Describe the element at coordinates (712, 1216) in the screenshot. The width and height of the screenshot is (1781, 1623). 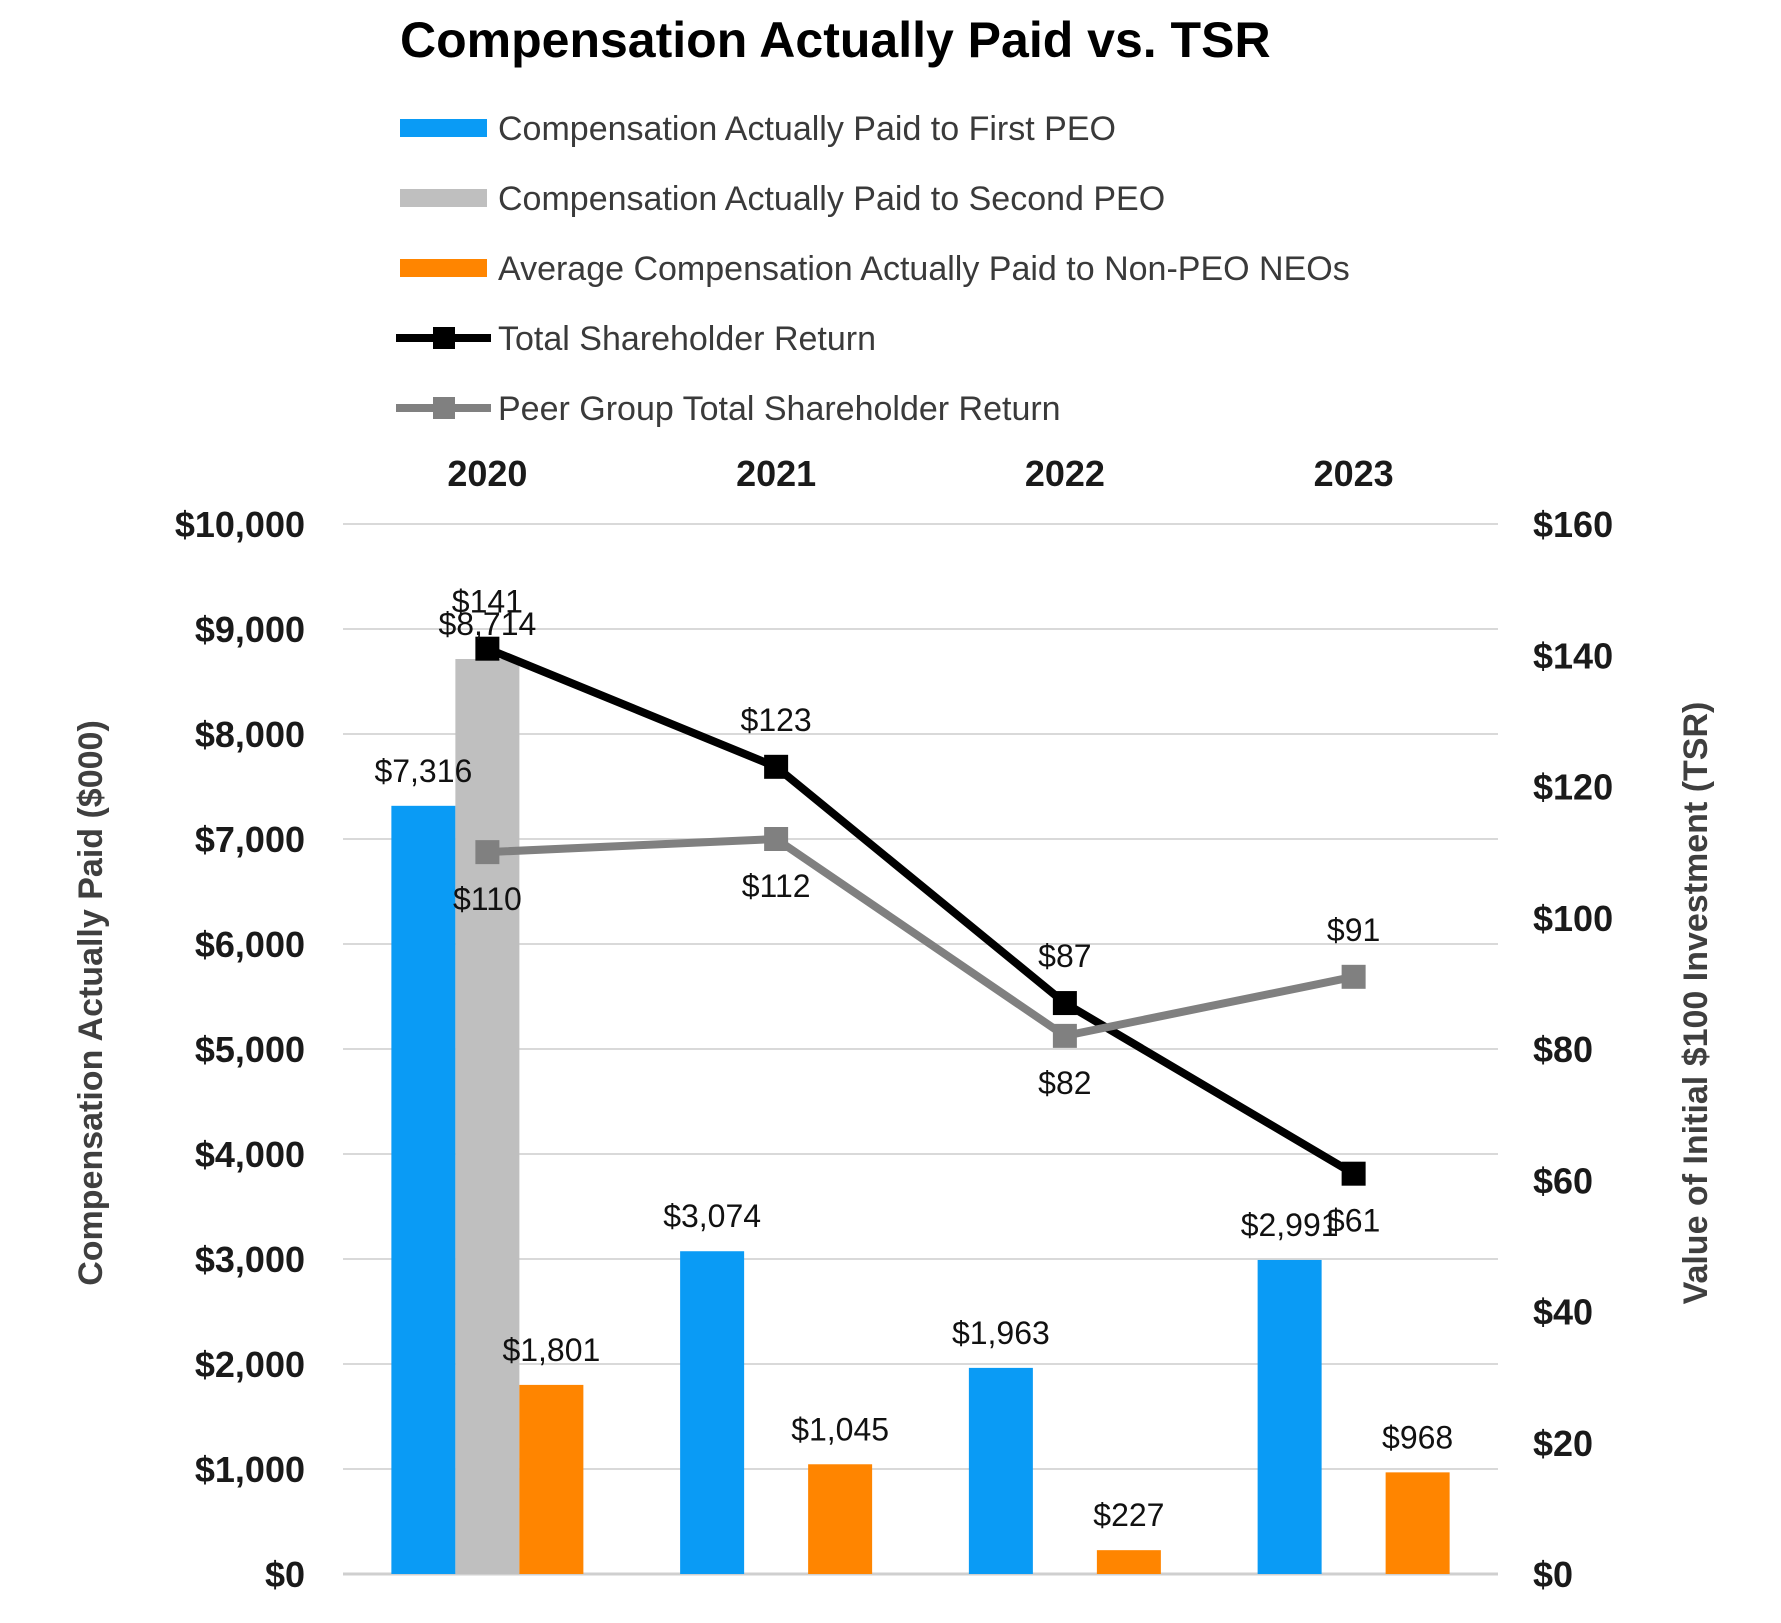
I see `bar-value-label: $3,074` at that location.